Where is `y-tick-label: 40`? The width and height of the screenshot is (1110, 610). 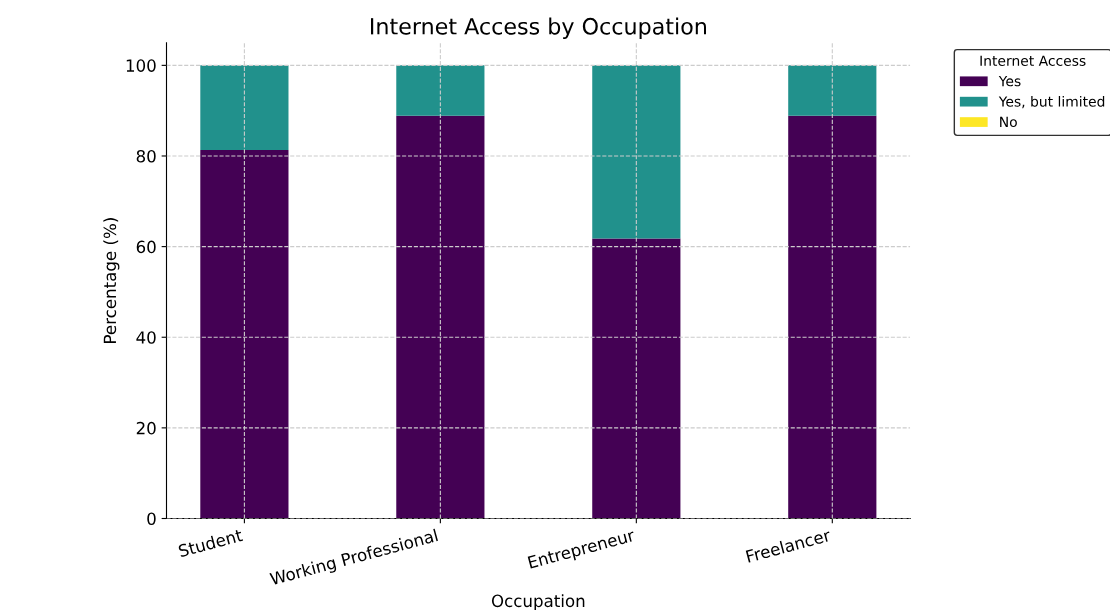
y-tick-label: 40 is located at coordinates (146, 337).